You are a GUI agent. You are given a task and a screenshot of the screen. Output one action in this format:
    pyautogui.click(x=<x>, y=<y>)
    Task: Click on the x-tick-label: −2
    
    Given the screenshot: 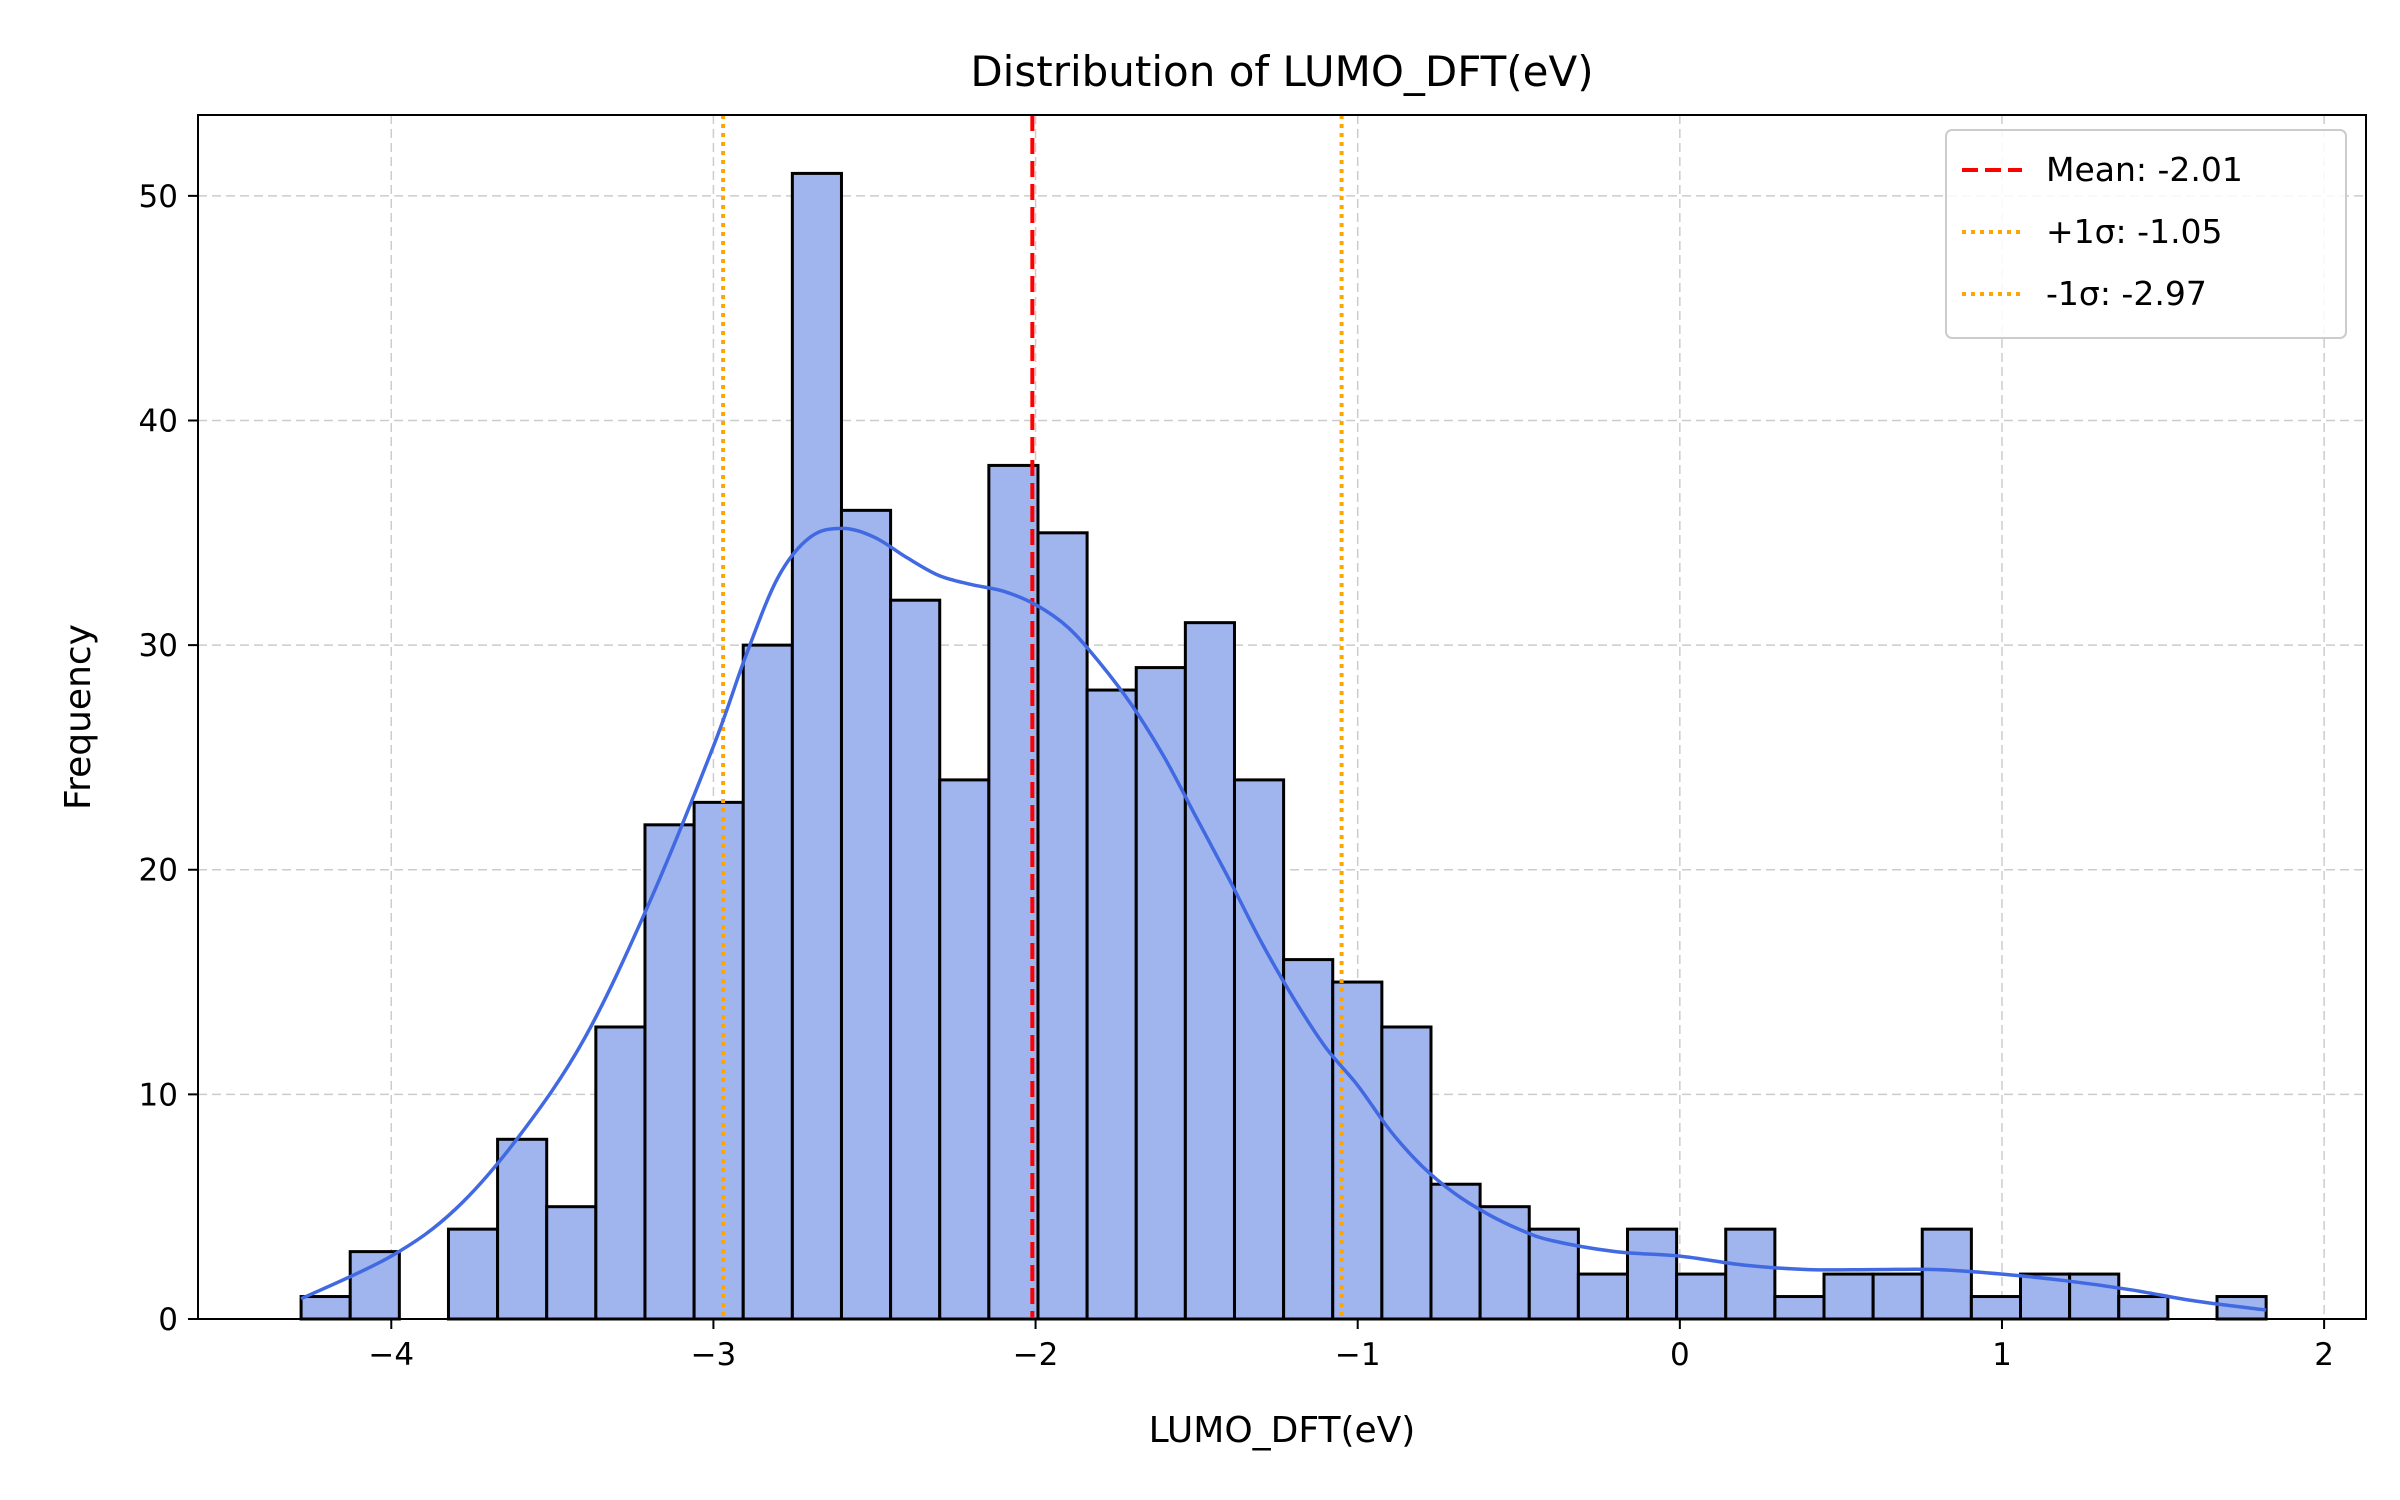 What is the action you would take?
    pyautogui.click(x=1036, y=1355)
    